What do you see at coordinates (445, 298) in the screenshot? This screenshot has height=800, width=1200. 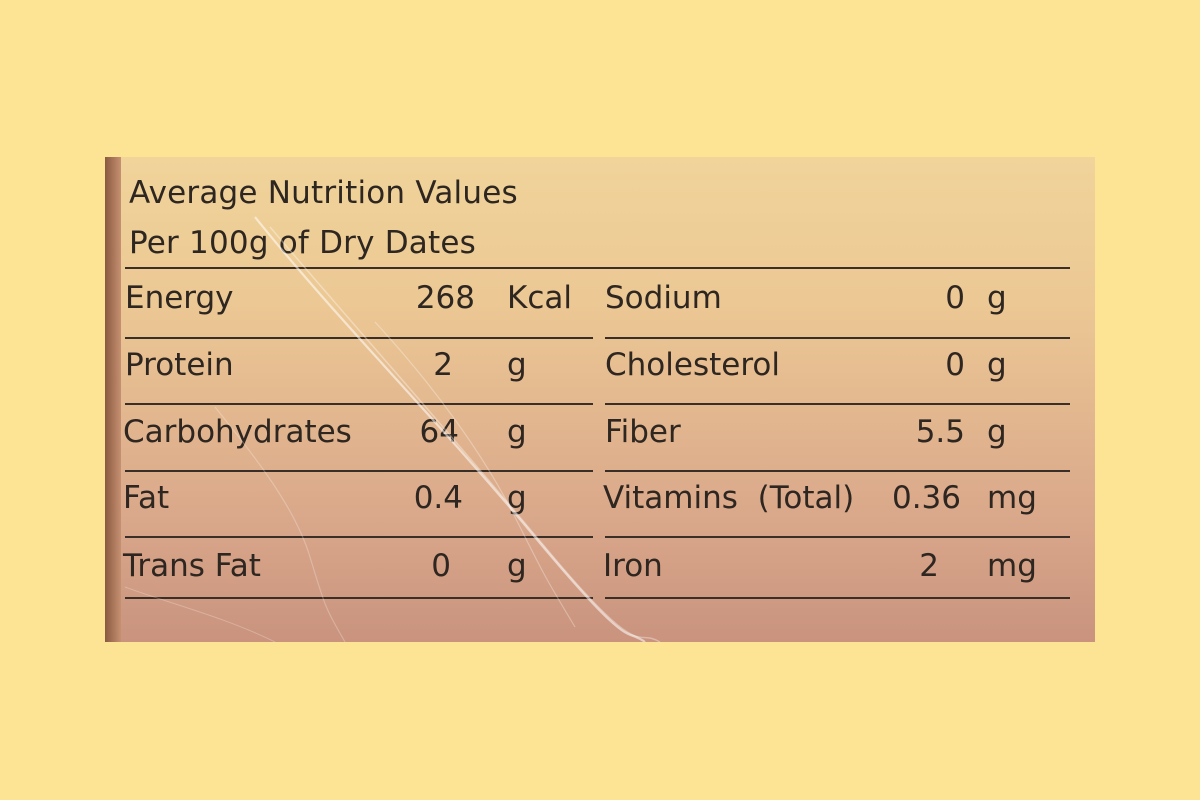 I see `left-row-value: 268` at bounding box center [445, 298].